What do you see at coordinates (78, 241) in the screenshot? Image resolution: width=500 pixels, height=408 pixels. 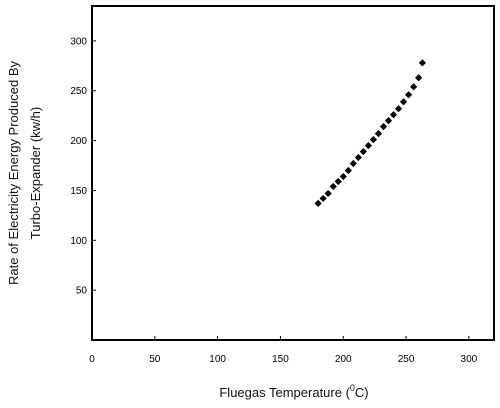 I see `y-tick-label: 100` at bounding box center [78, 241].